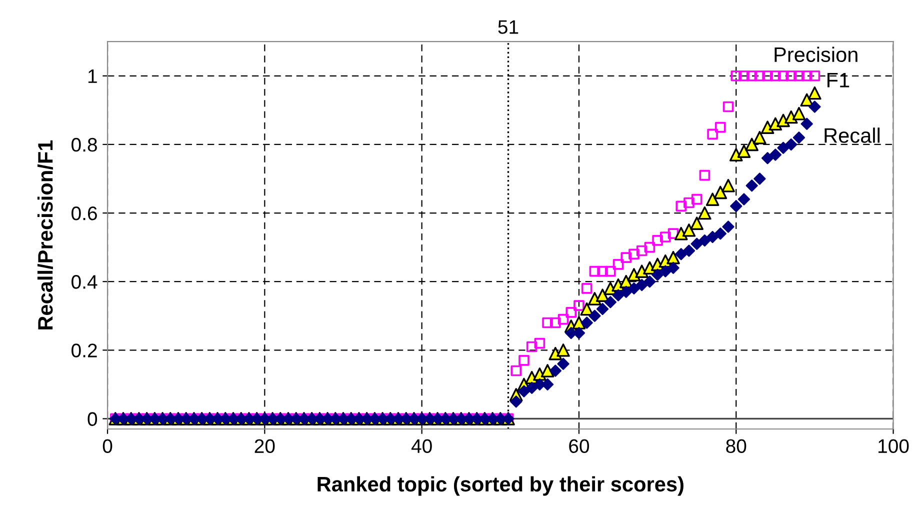  I want to click on x-tick-label: 0, so click(107, 446).